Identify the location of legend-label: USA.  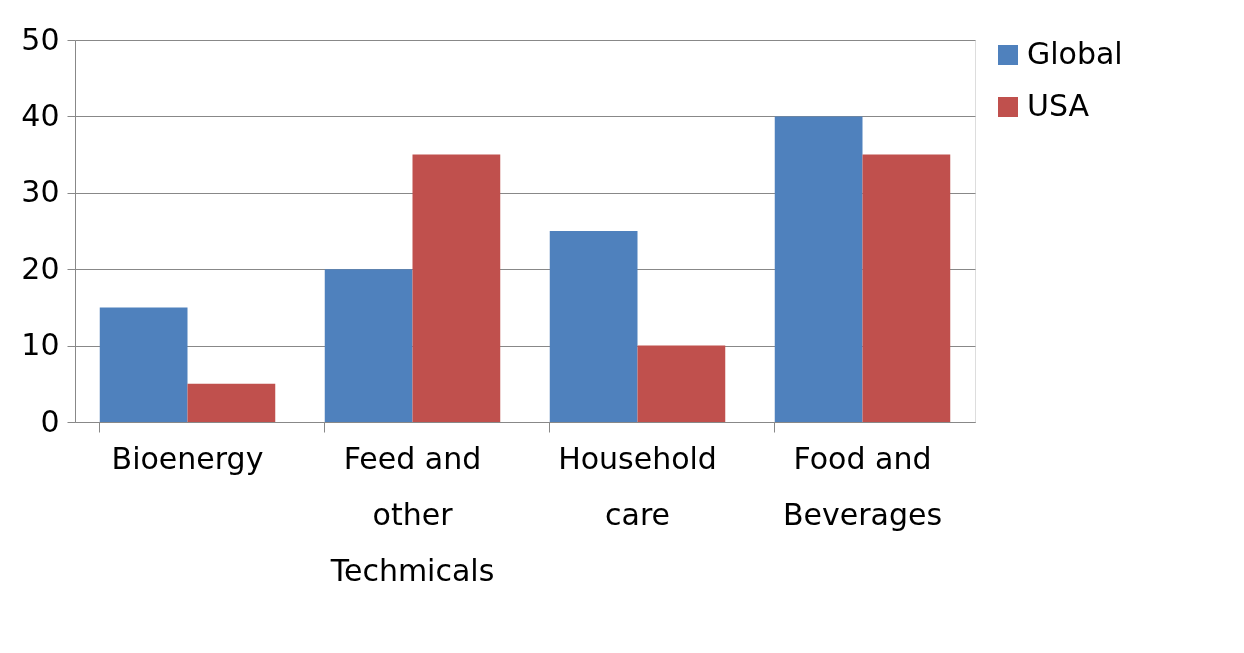
(1058, 105).